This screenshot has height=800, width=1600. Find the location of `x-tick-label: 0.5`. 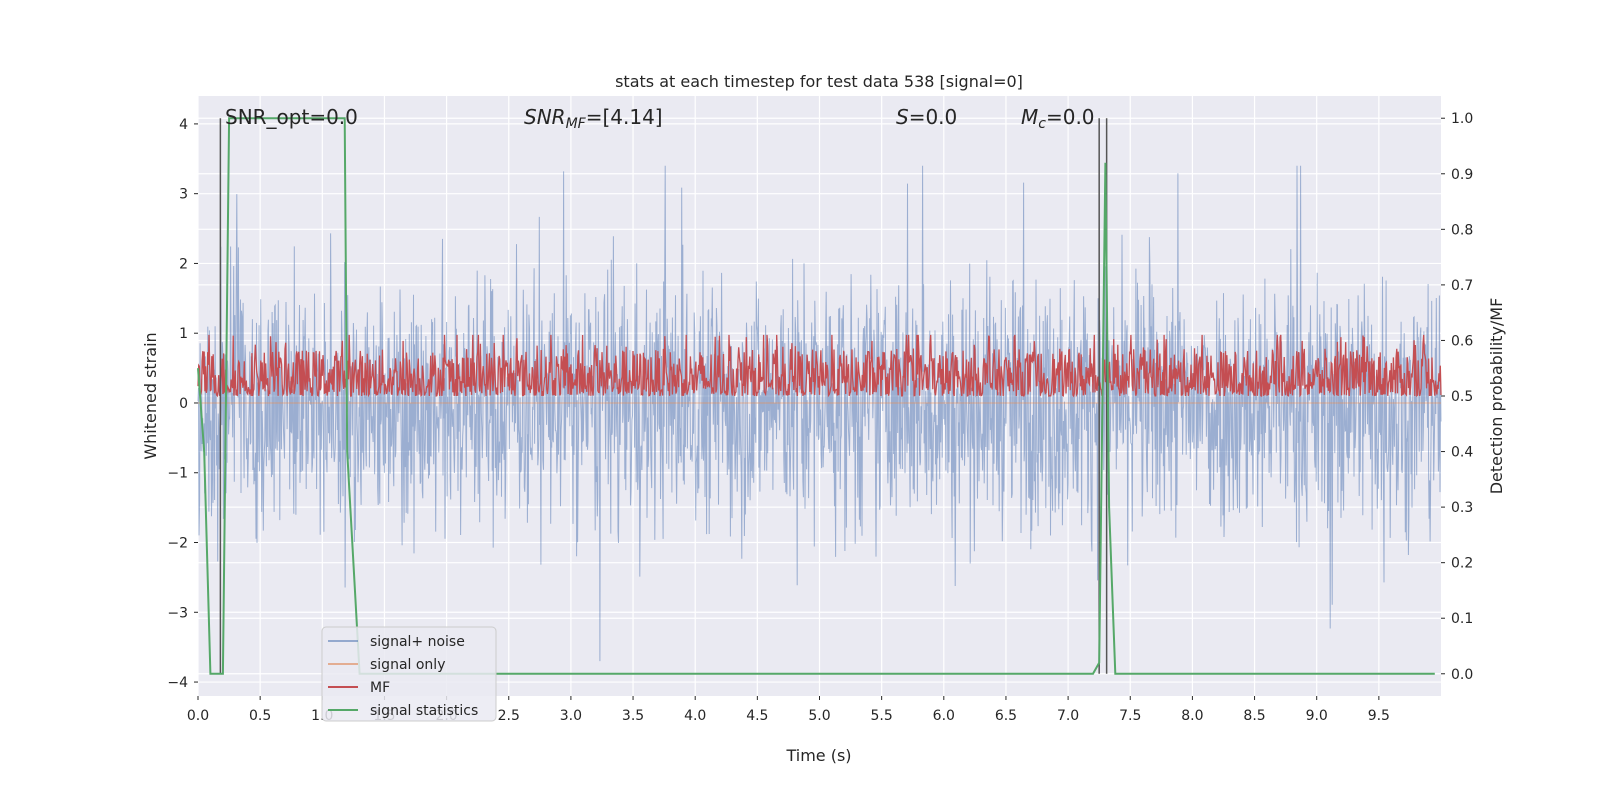

x-tick-label: 0.5 is located at coordinates (260, 716).